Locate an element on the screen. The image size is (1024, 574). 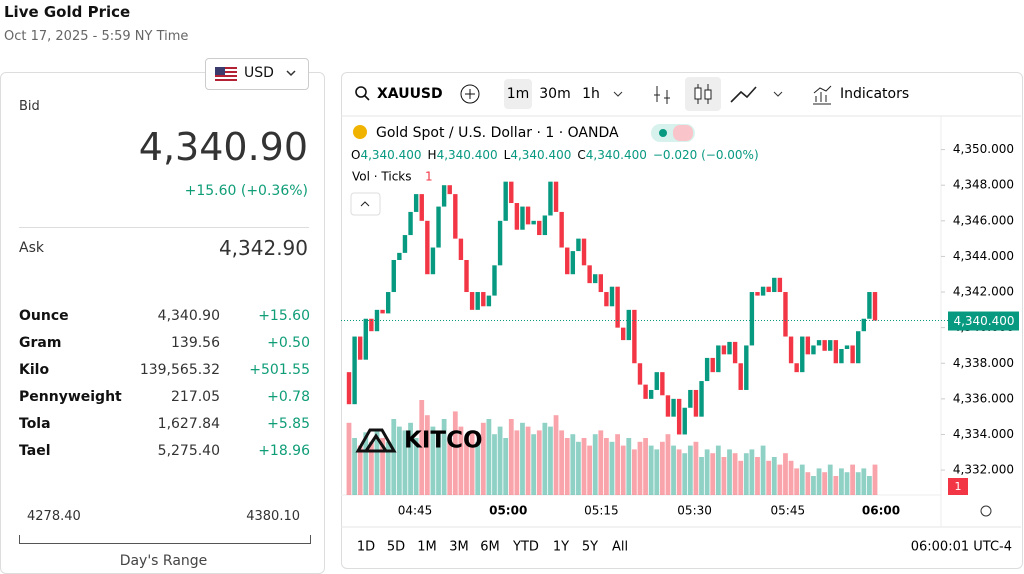
interval: 1h is located at coordinates (591, 94).